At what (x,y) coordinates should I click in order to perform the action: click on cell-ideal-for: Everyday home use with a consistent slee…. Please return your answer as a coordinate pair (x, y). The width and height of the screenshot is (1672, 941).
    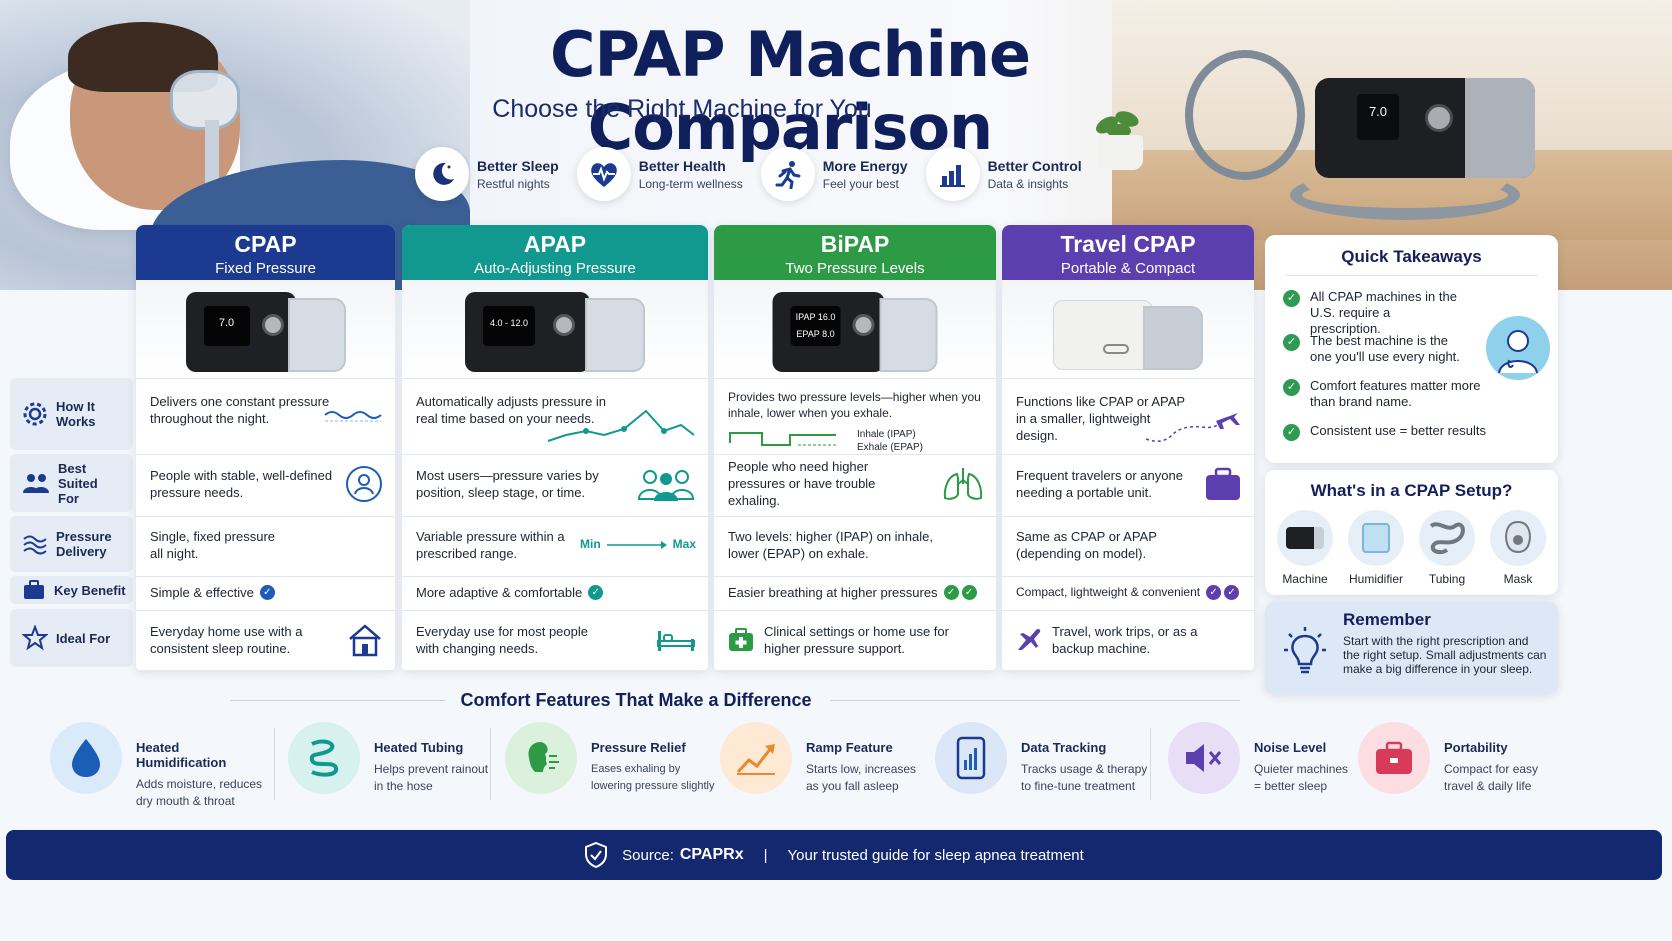
    Looking at the image, I should click on (265, 639).